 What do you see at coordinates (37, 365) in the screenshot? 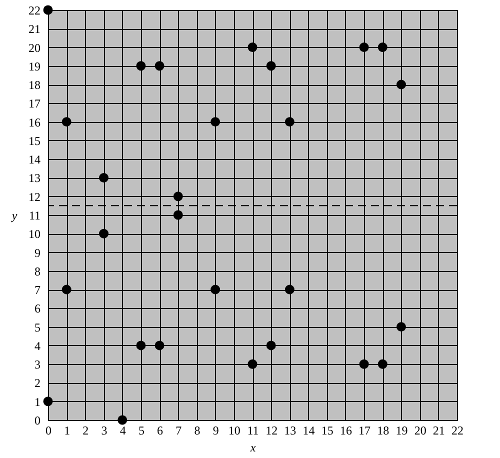
I see `y-tick-label: 3` at bounding box center [37, 365].